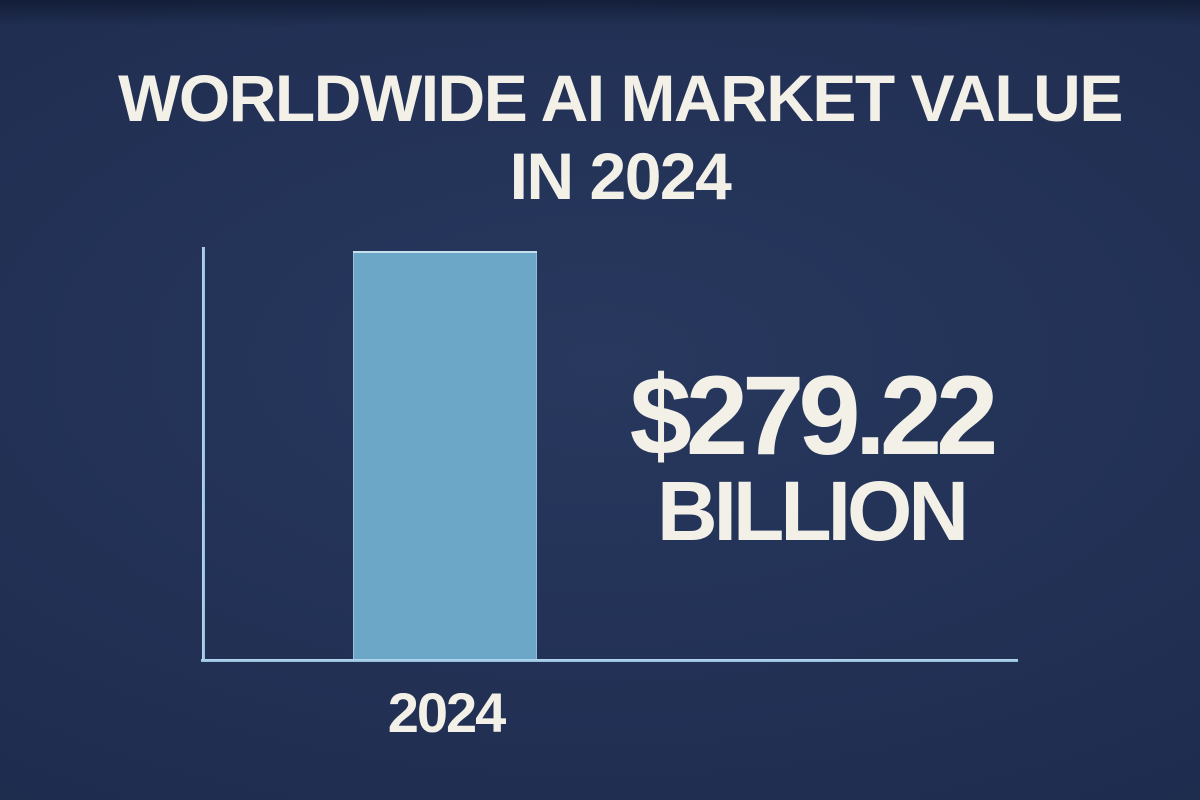 Image resolution: width=1200 pixels, height=800 pixels. I want to click on top-vignette, so click(600, 13).